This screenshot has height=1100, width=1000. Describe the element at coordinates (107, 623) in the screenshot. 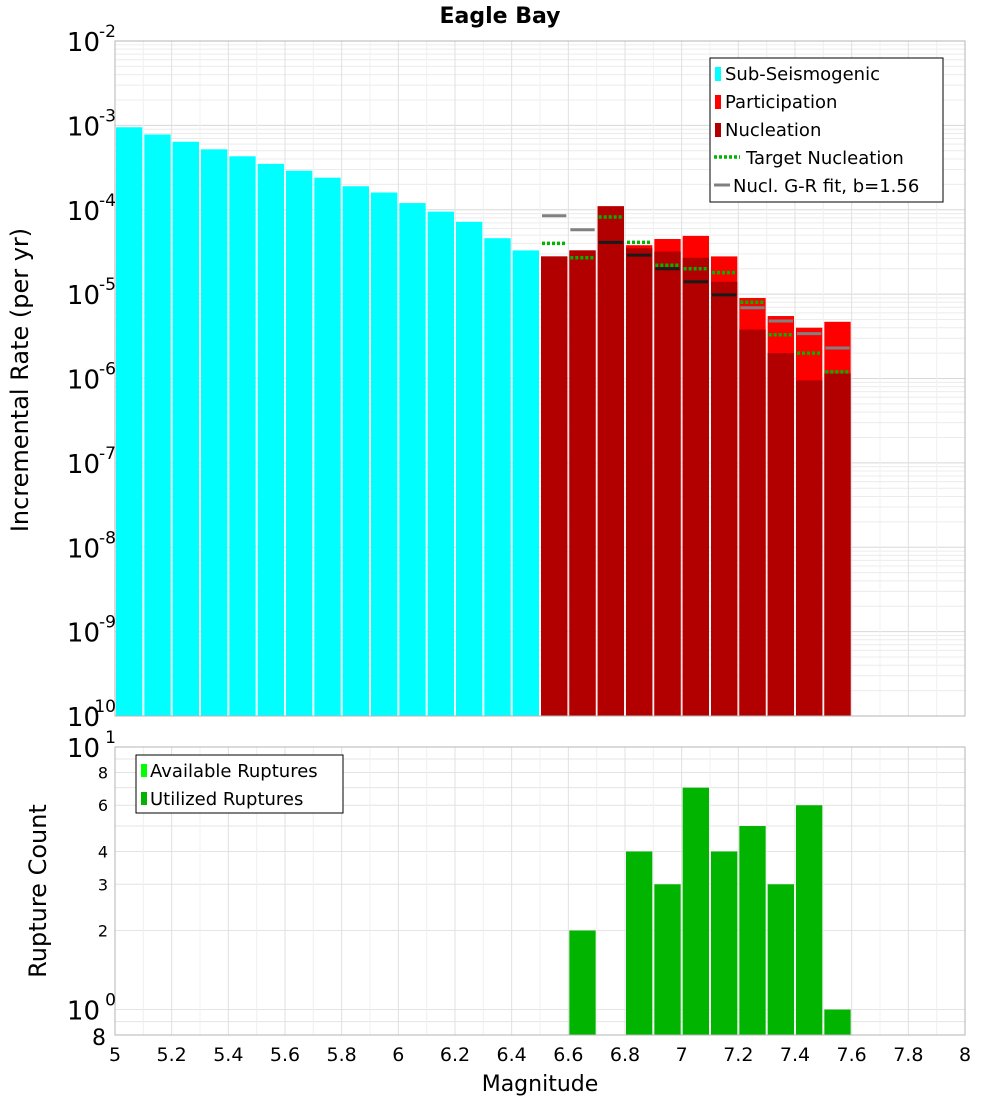

I see `top-y-tick-exponent: -9` at that location.